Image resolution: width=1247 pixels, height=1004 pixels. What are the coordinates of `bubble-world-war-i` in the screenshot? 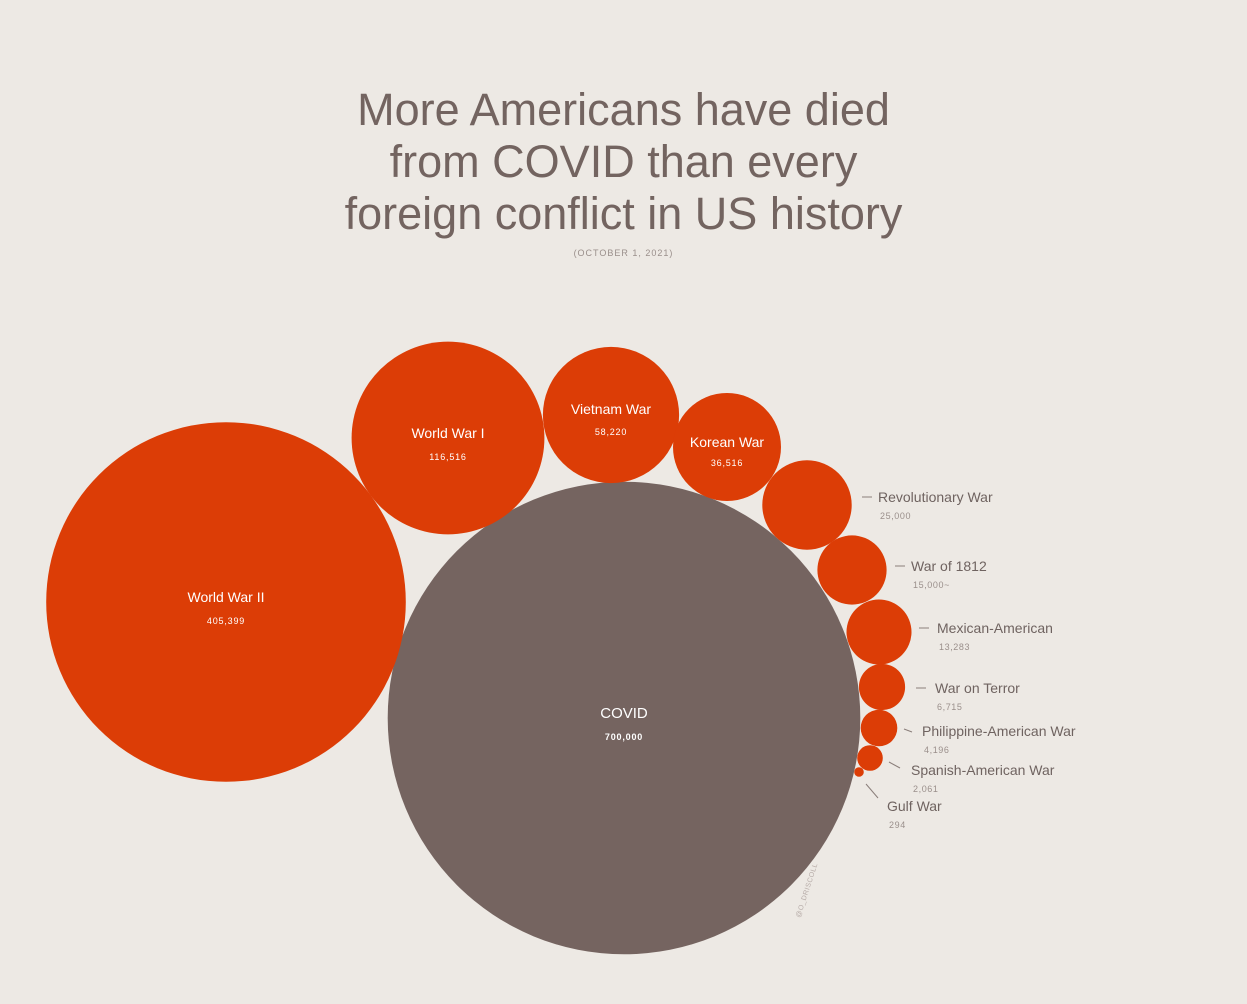 It's located at (448, 438).